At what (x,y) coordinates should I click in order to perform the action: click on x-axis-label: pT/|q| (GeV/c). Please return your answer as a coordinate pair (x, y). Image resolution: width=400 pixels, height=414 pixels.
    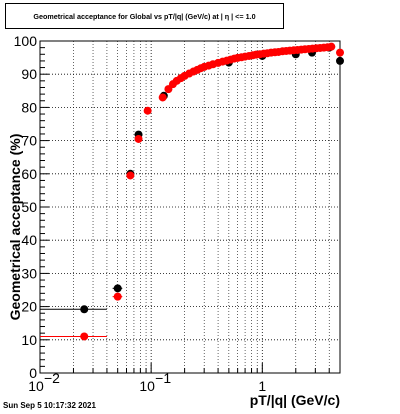
    Looking at the image, I should click on (295, 400).